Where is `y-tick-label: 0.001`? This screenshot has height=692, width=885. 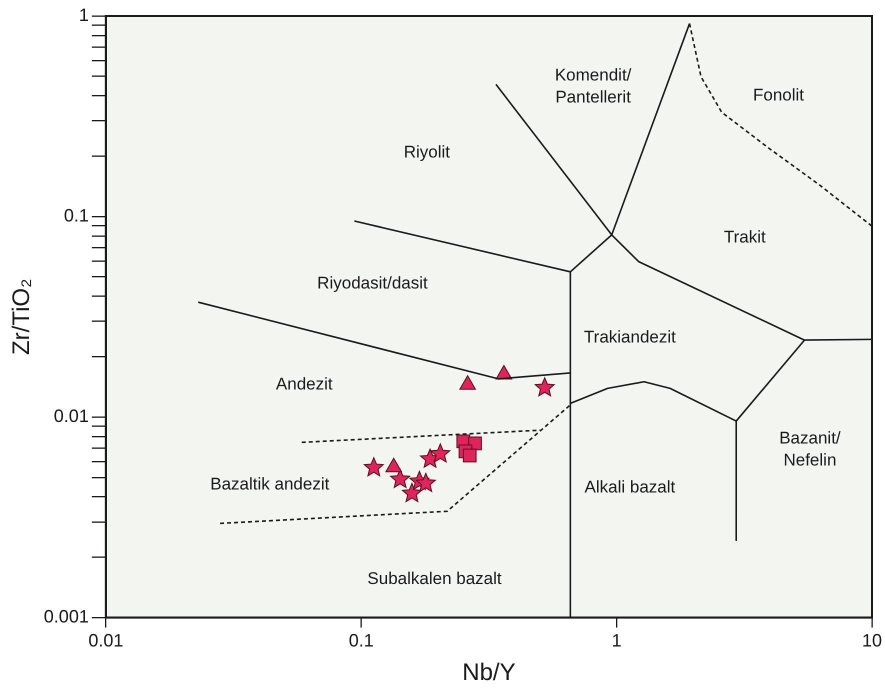 y-tick-label: 0.001 is located at coordinates (66, 616).